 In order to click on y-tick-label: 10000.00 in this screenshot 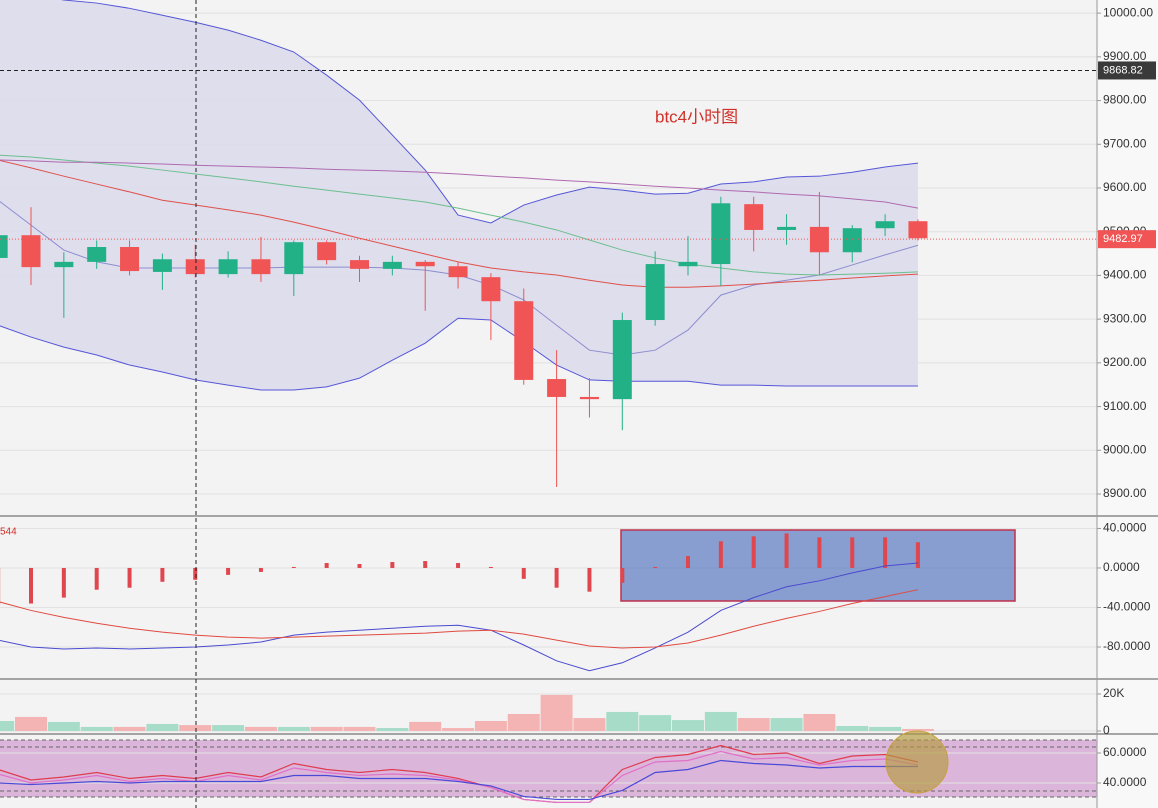, I will do `click(1128, 12)`.